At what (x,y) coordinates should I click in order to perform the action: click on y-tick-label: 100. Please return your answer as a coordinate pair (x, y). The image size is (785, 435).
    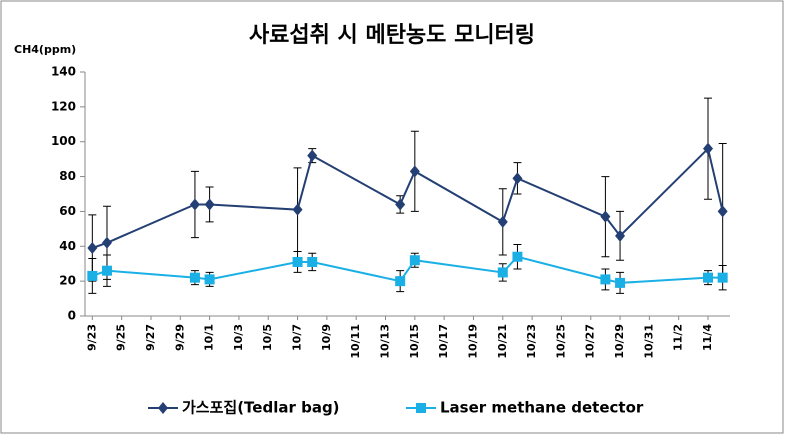
    Looking at the image, I should click on (63, 141).